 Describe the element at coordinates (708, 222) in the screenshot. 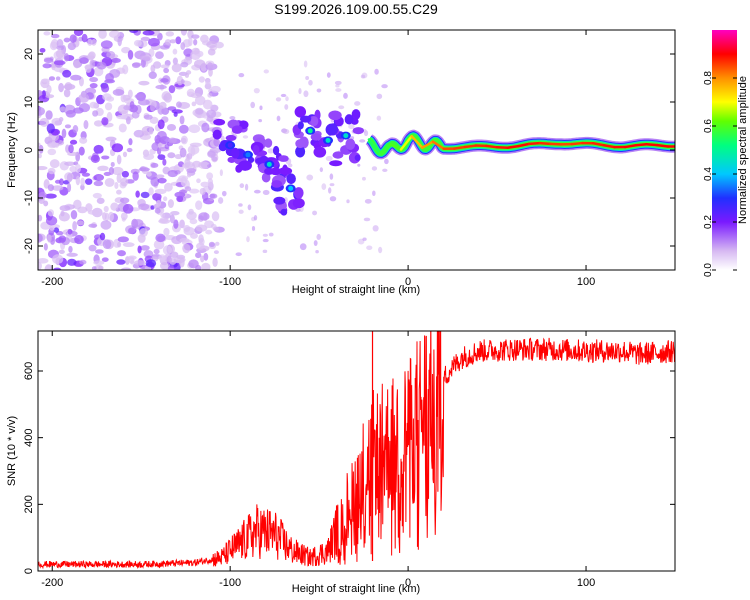

I see `colorbar-tick-label: 0.2` at that location.